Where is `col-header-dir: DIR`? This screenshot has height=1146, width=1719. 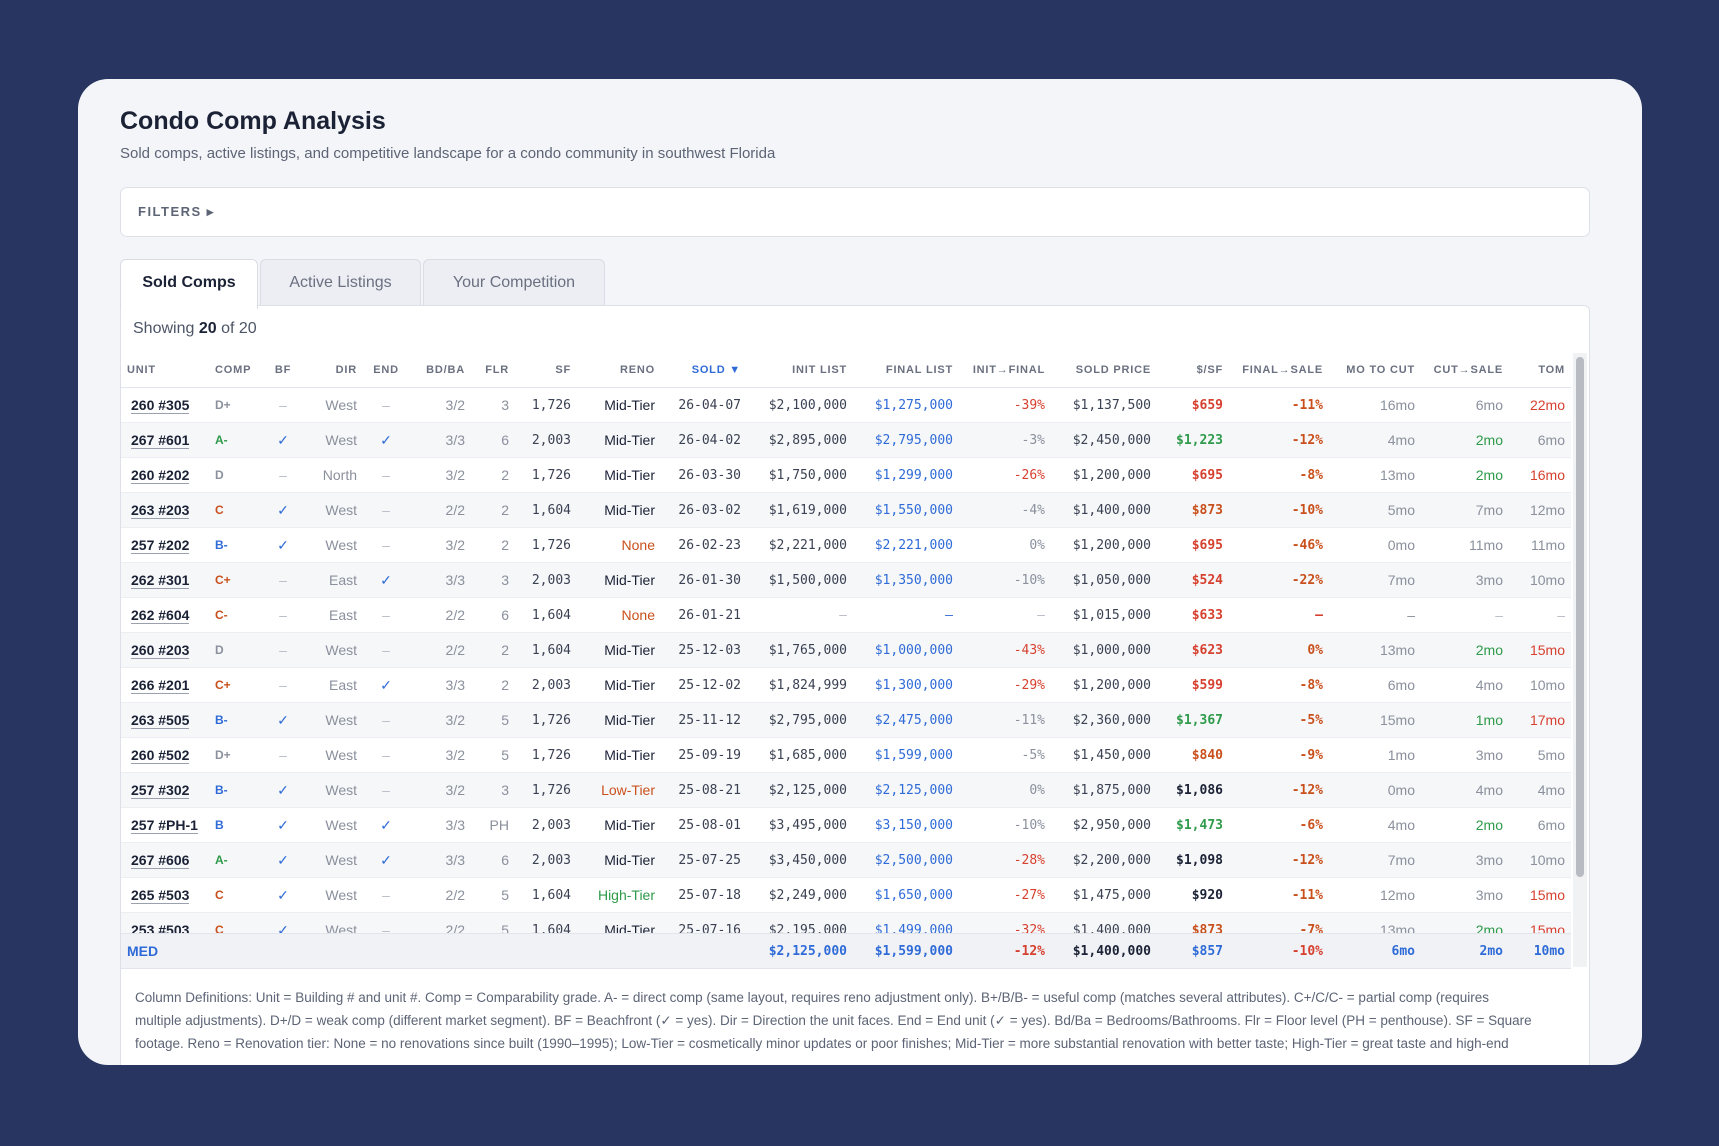 col-header-dir: DIR is located at coordinates (332, 370).